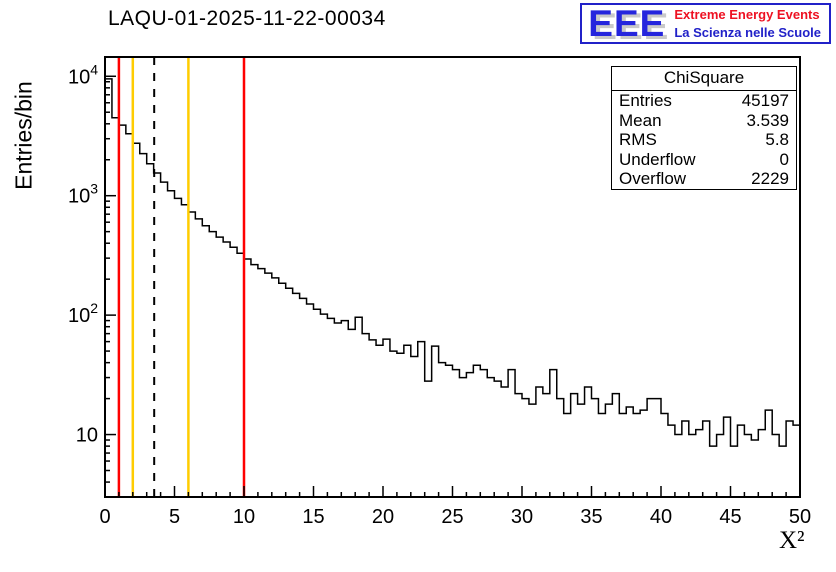 The image size is (836, 572). Describe the element at coordinates (704, 121) in the screenshot. I see `stat-row-mean: Mean 3.539` at that location.